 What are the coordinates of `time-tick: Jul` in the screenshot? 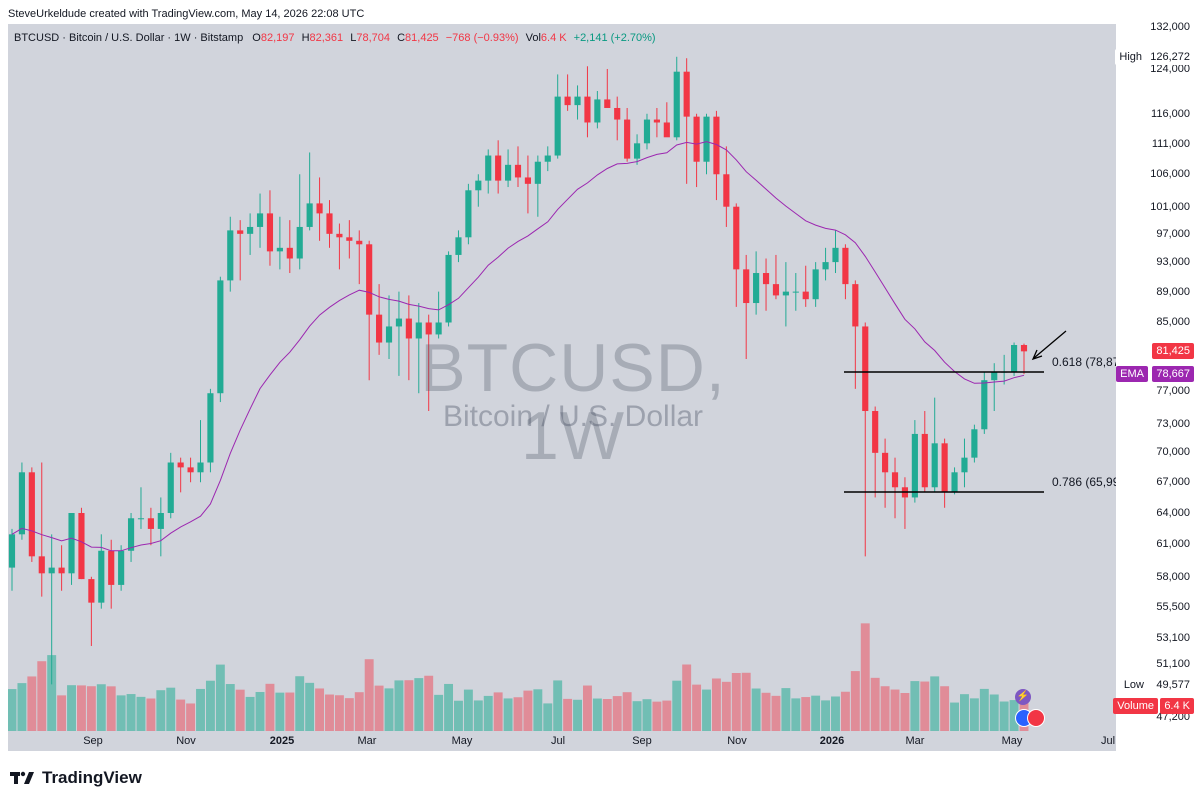 It's located at (1108, 741).